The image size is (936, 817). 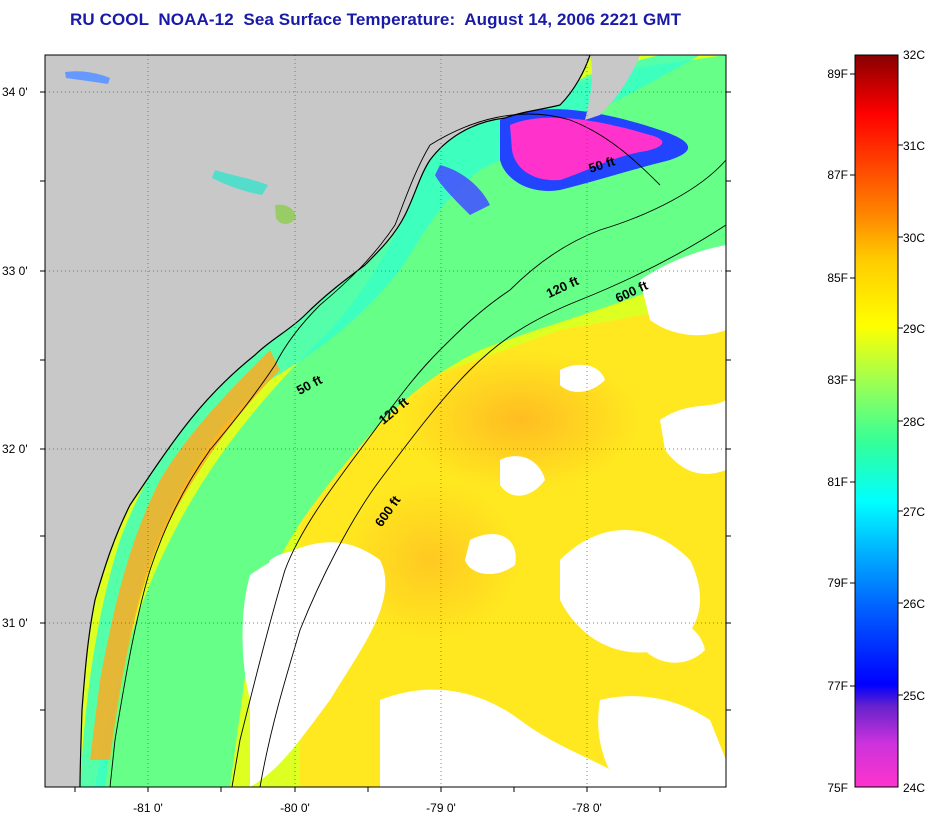 What do you see at coordinates (185, 555) in the screenshot?
I see `warm-coastal-strip` at bounding box center [185, 555].